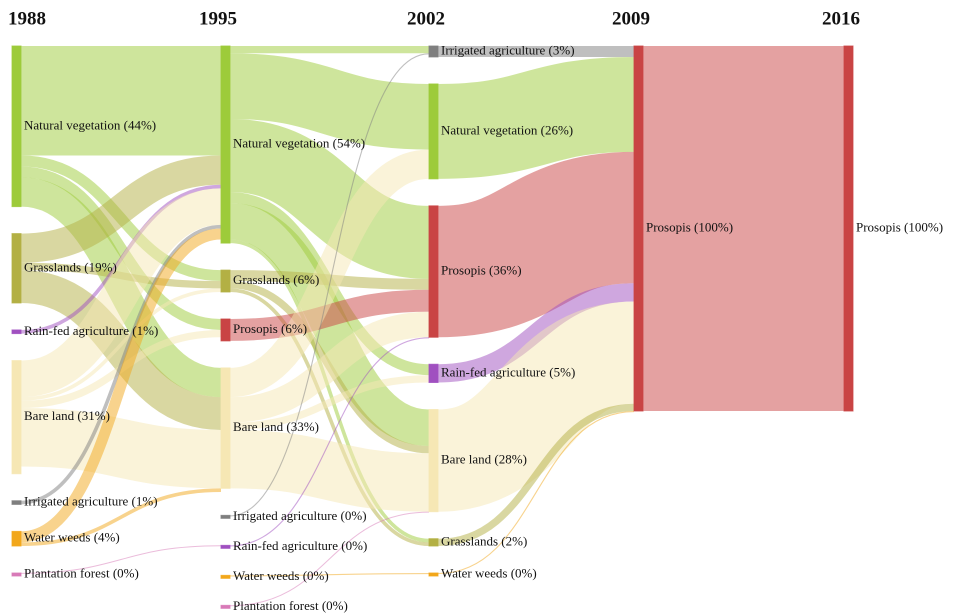  I want to click on node-label: Prosopis (6%), so click(270, 328).